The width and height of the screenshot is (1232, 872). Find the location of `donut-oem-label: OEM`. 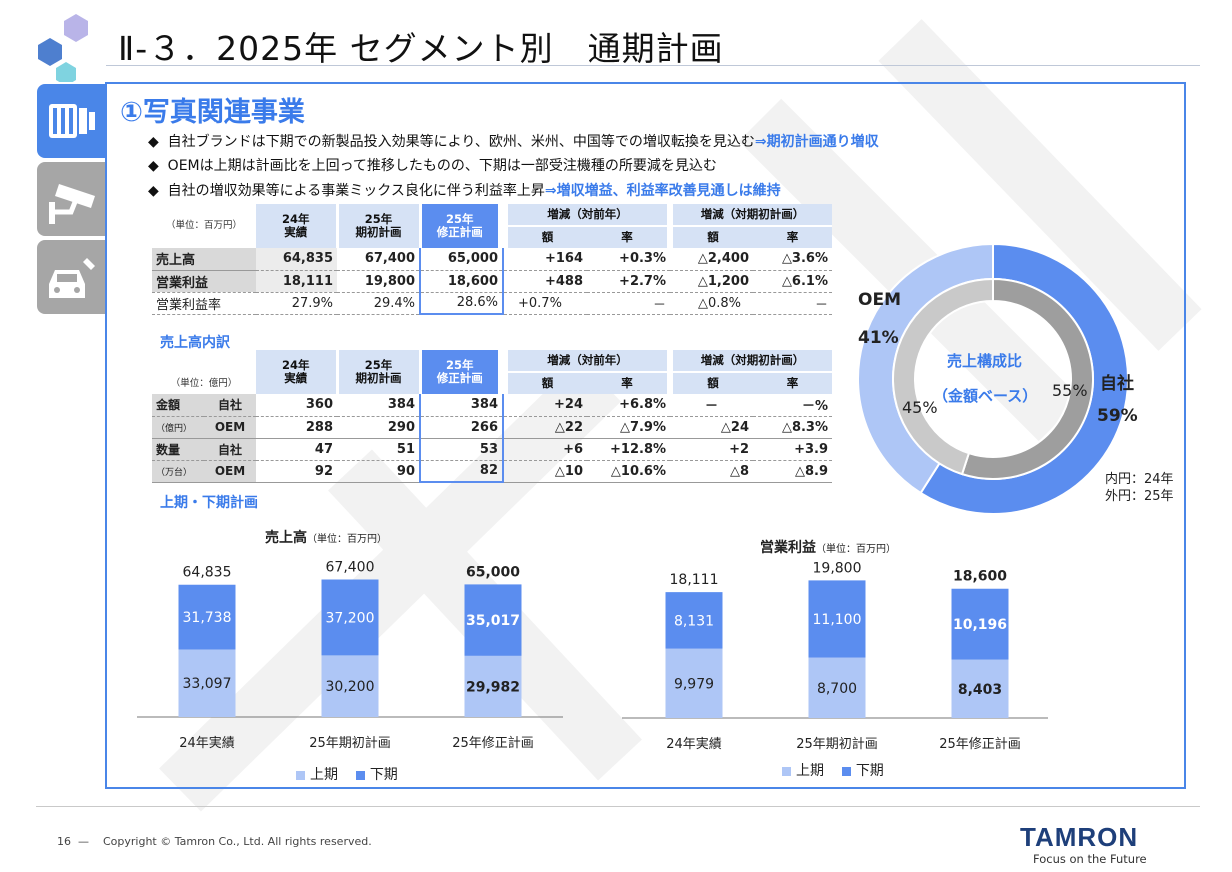

donut-oem-label: OEM is located at coordinates (879, 300).